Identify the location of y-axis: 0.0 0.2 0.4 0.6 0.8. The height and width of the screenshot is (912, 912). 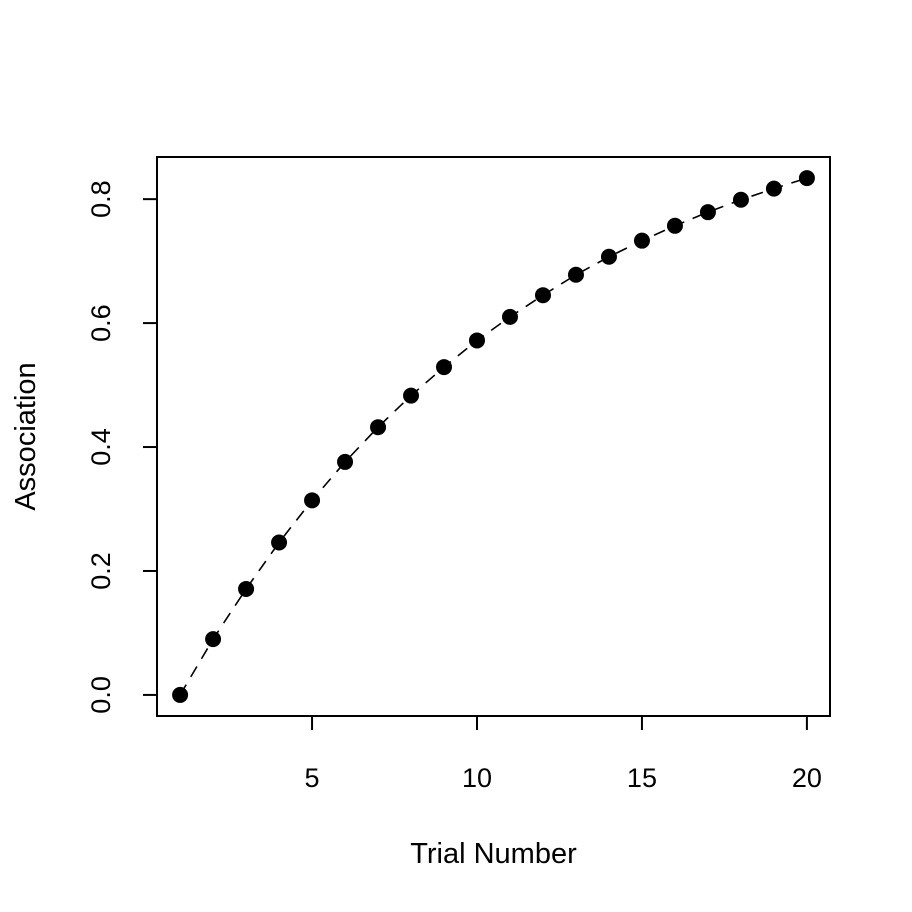
(122, 447).